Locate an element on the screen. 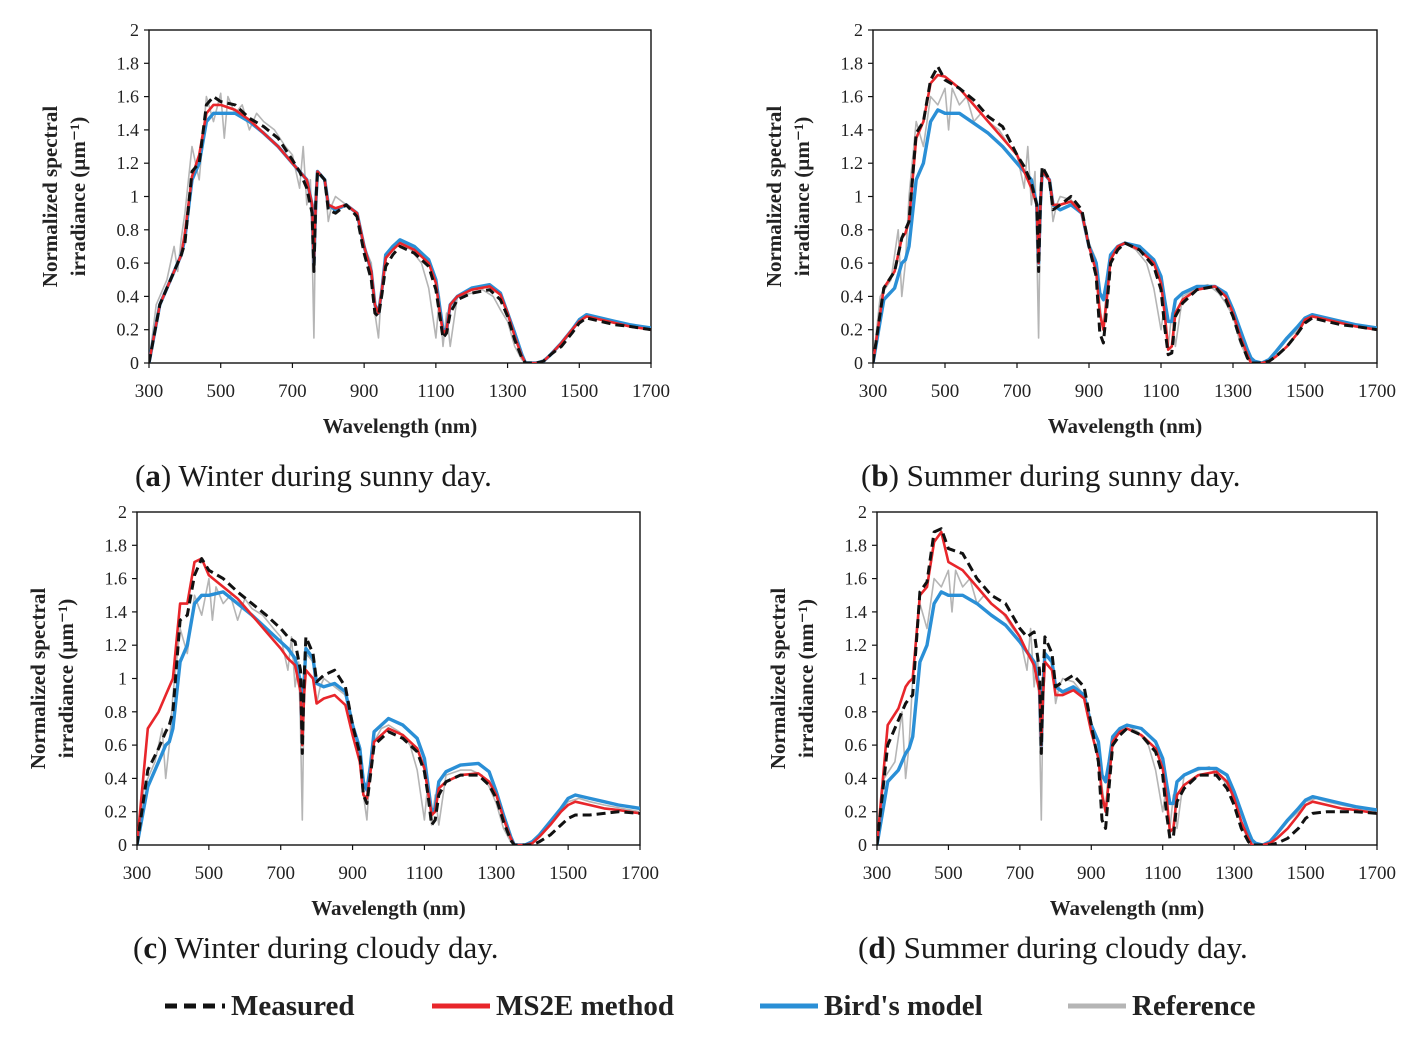  legend-item-ms2e: MS2E method is located at coordinates (552, 1006).